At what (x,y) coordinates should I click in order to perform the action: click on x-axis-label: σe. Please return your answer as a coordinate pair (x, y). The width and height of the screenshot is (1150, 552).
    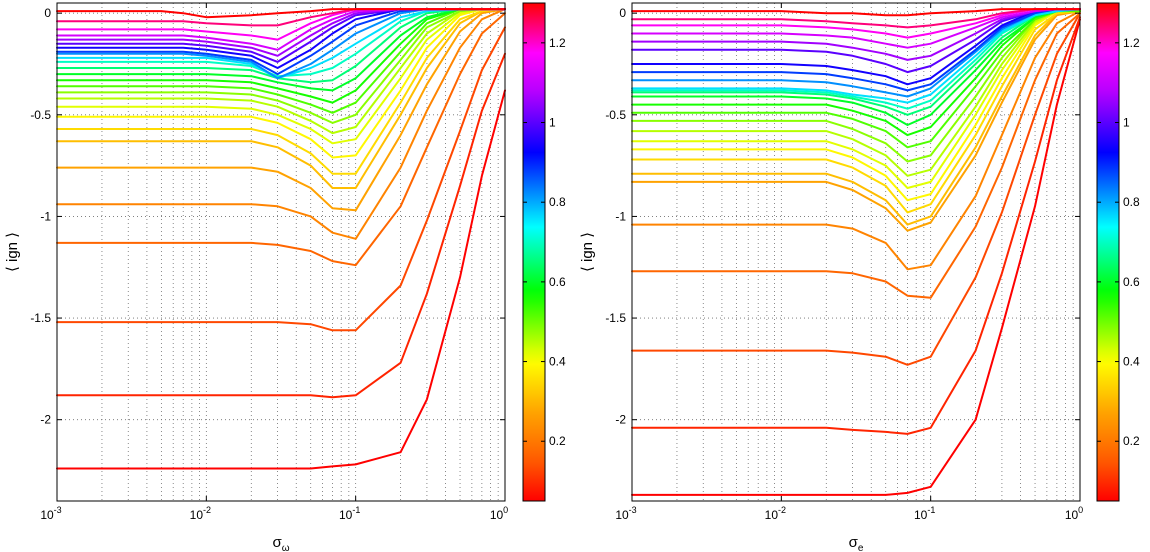
    Looking at the image, I should click on (856, 543).